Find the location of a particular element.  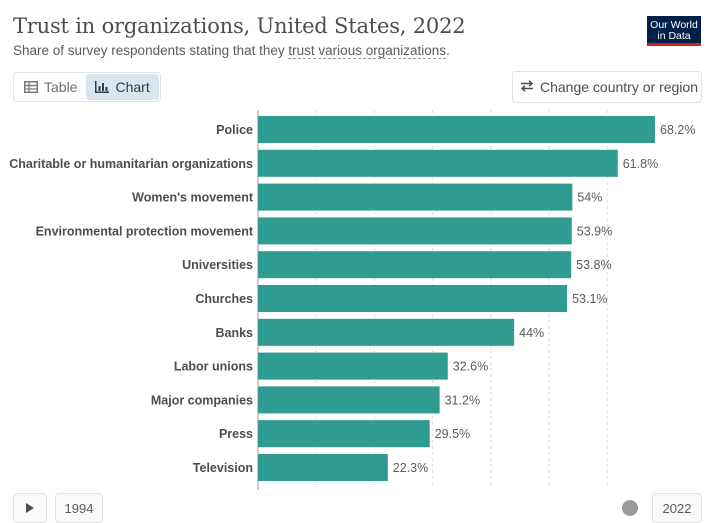

tab-chart: Chart is located at coordinates (122, 87).